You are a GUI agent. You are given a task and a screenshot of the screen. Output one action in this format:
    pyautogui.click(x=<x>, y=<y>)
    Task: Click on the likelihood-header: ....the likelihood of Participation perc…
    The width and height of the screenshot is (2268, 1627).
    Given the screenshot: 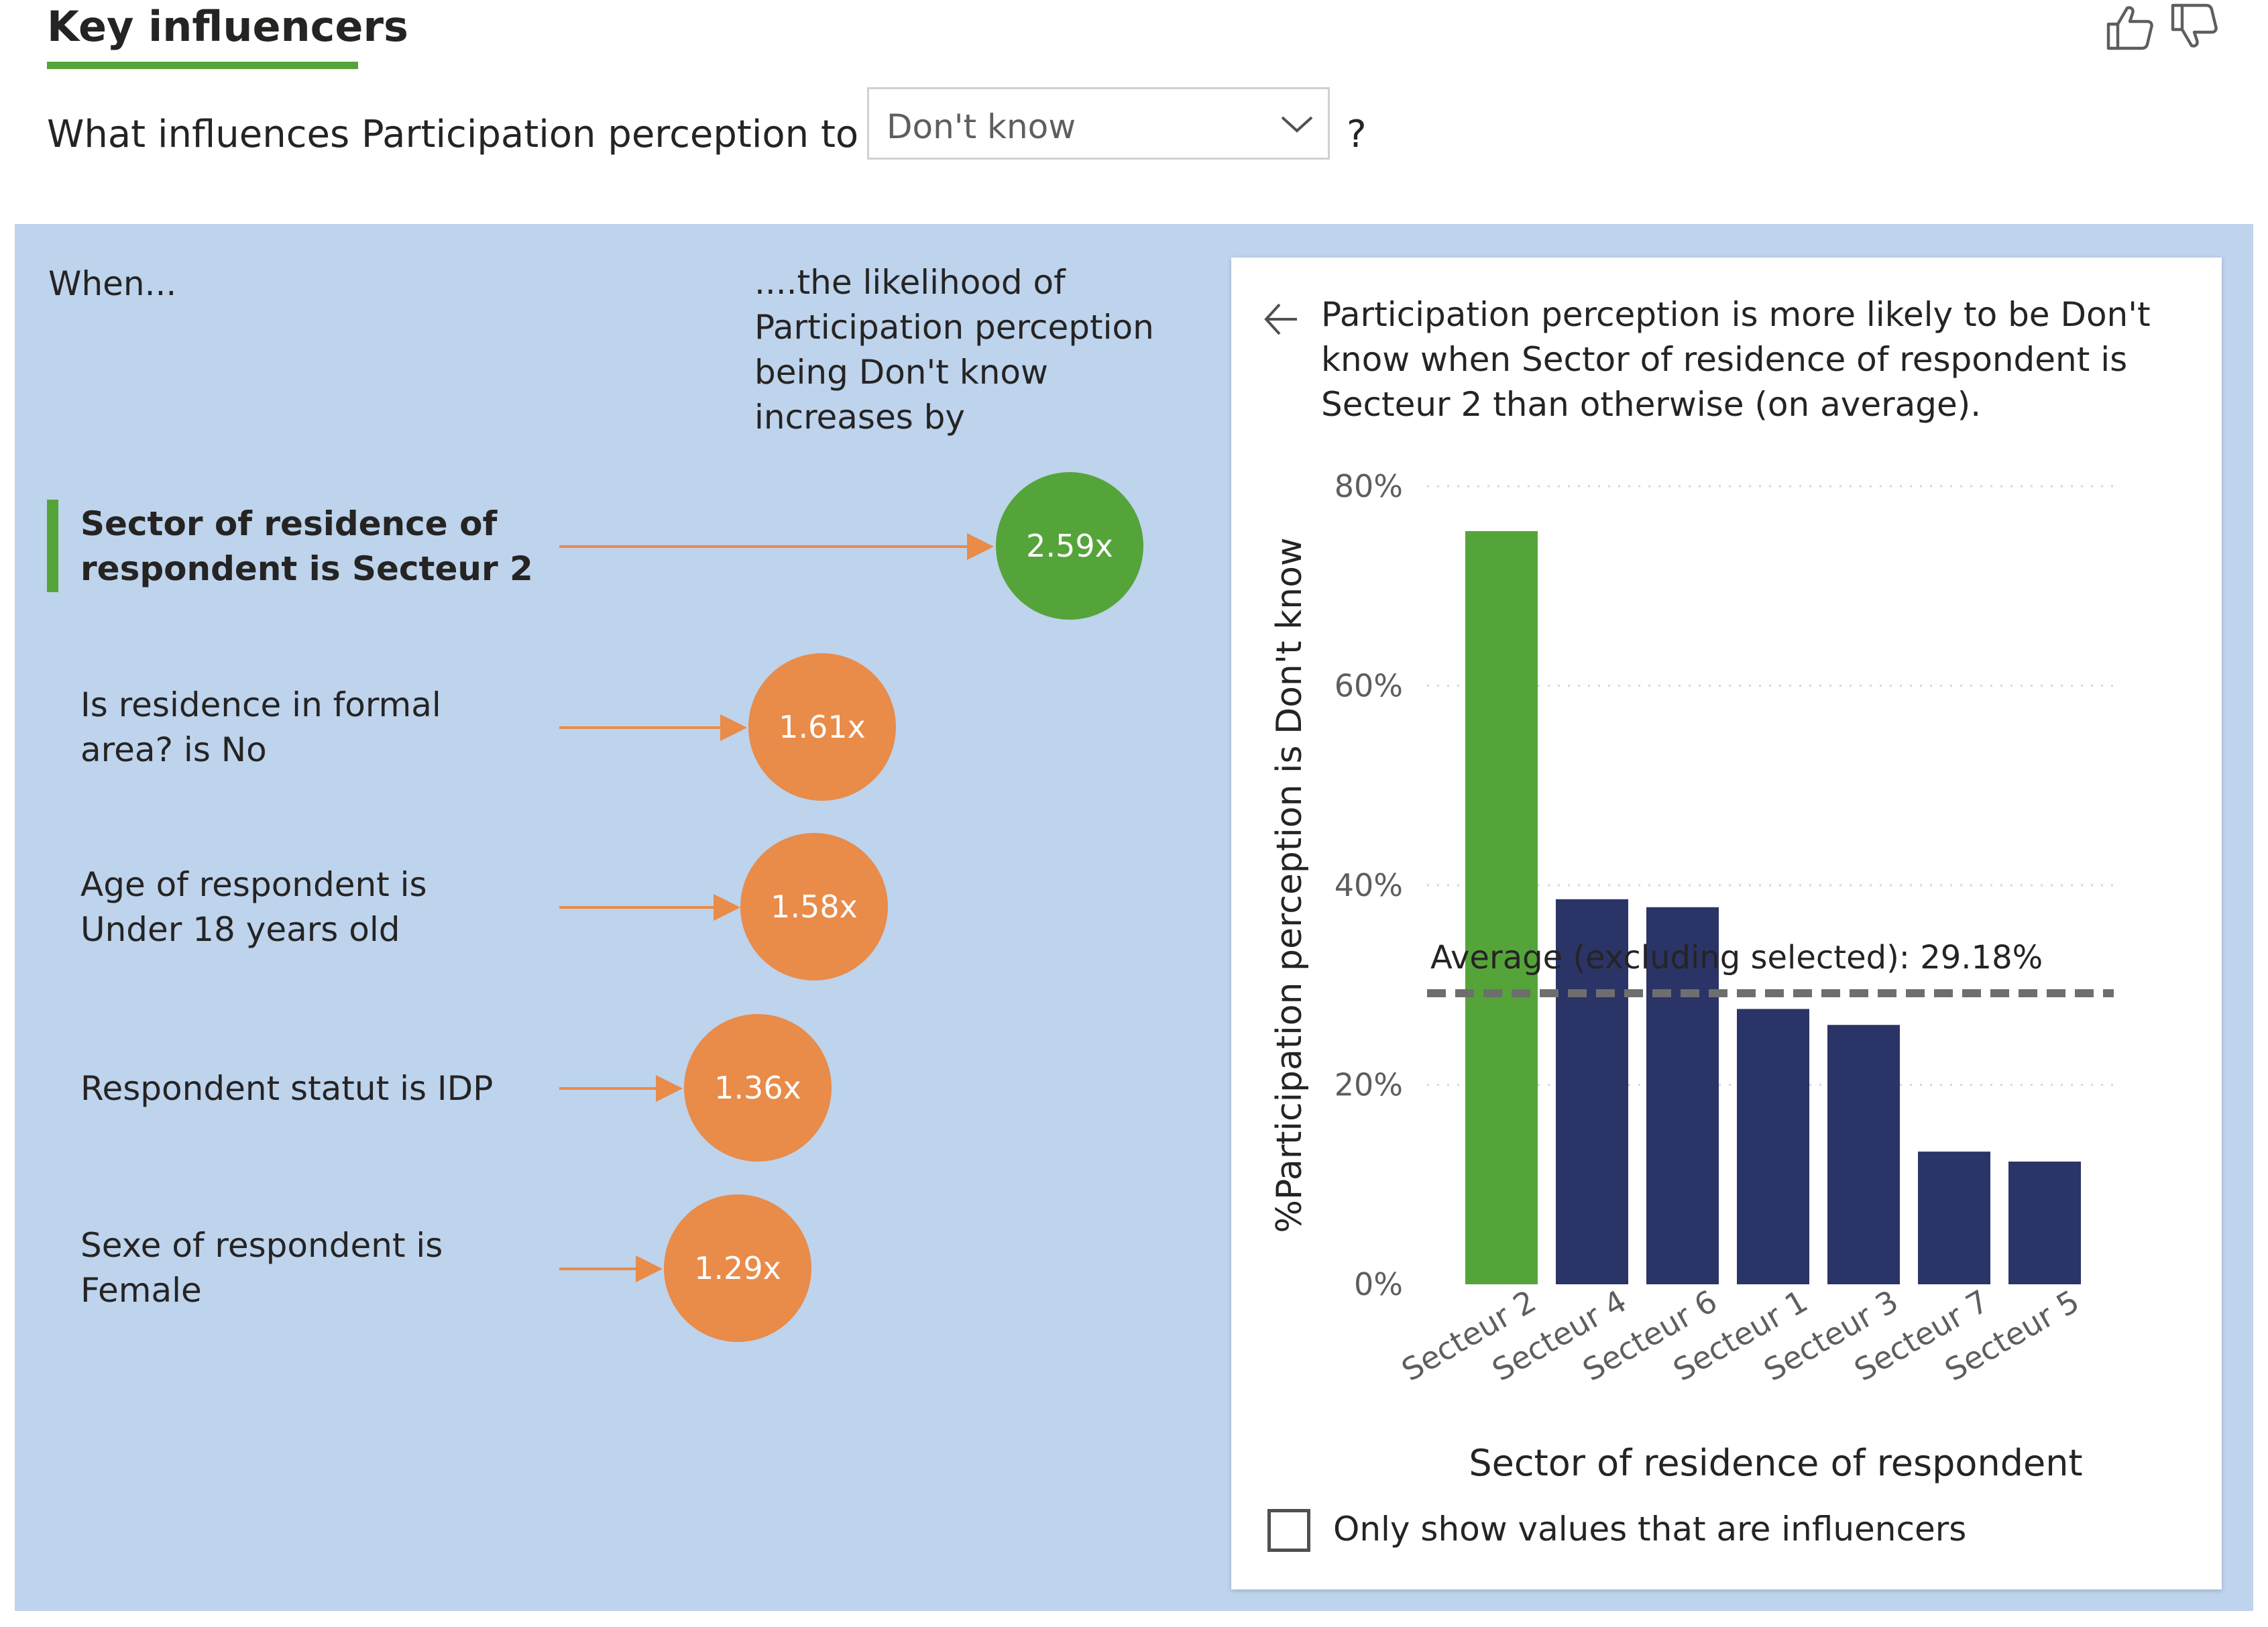 What is the action you would take?
    pyautogui.click(x=954, y=350)
    